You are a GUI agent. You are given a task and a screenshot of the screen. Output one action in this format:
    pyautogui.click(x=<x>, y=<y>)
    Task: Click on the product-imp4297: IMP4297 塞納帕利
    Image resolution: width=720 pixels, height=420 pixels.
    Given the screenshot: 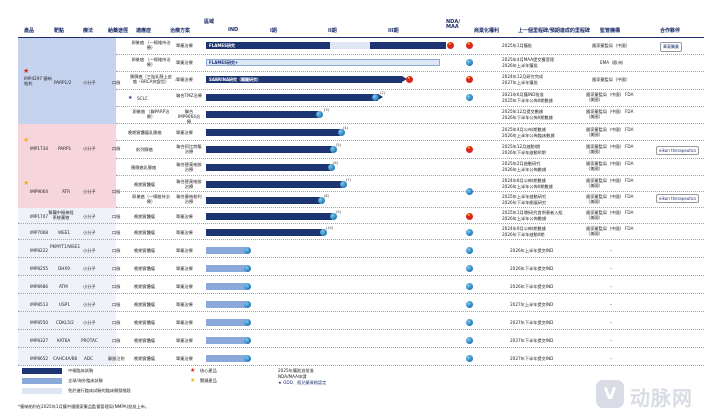 What is the action you would take?
    pyautogui.click(x=38, y=81)
    